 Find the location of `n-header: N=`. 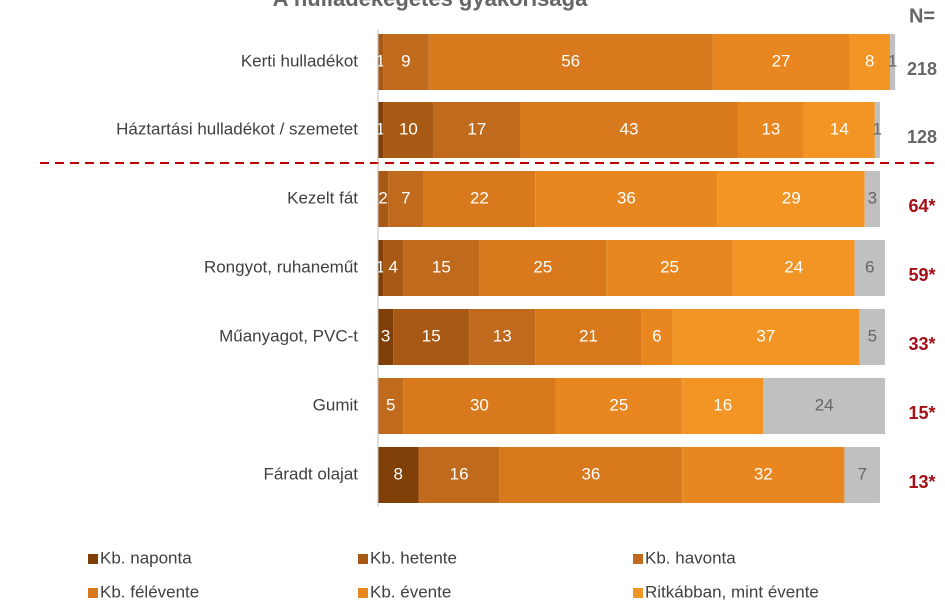

n-header: N= is located at coordinates (922, 16).